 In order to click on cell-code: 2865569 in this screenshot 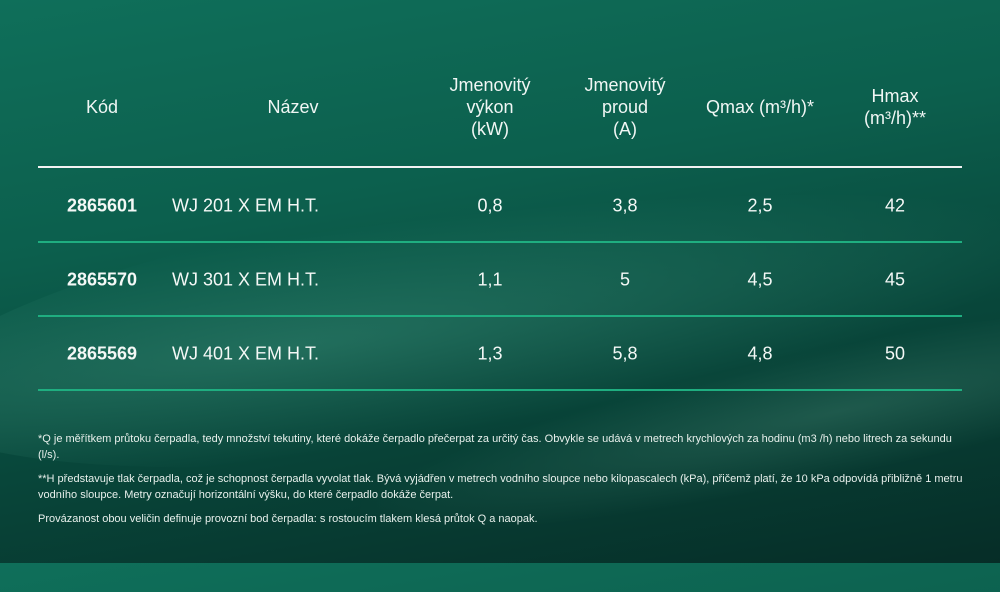, I will do `click(102, 353)`.